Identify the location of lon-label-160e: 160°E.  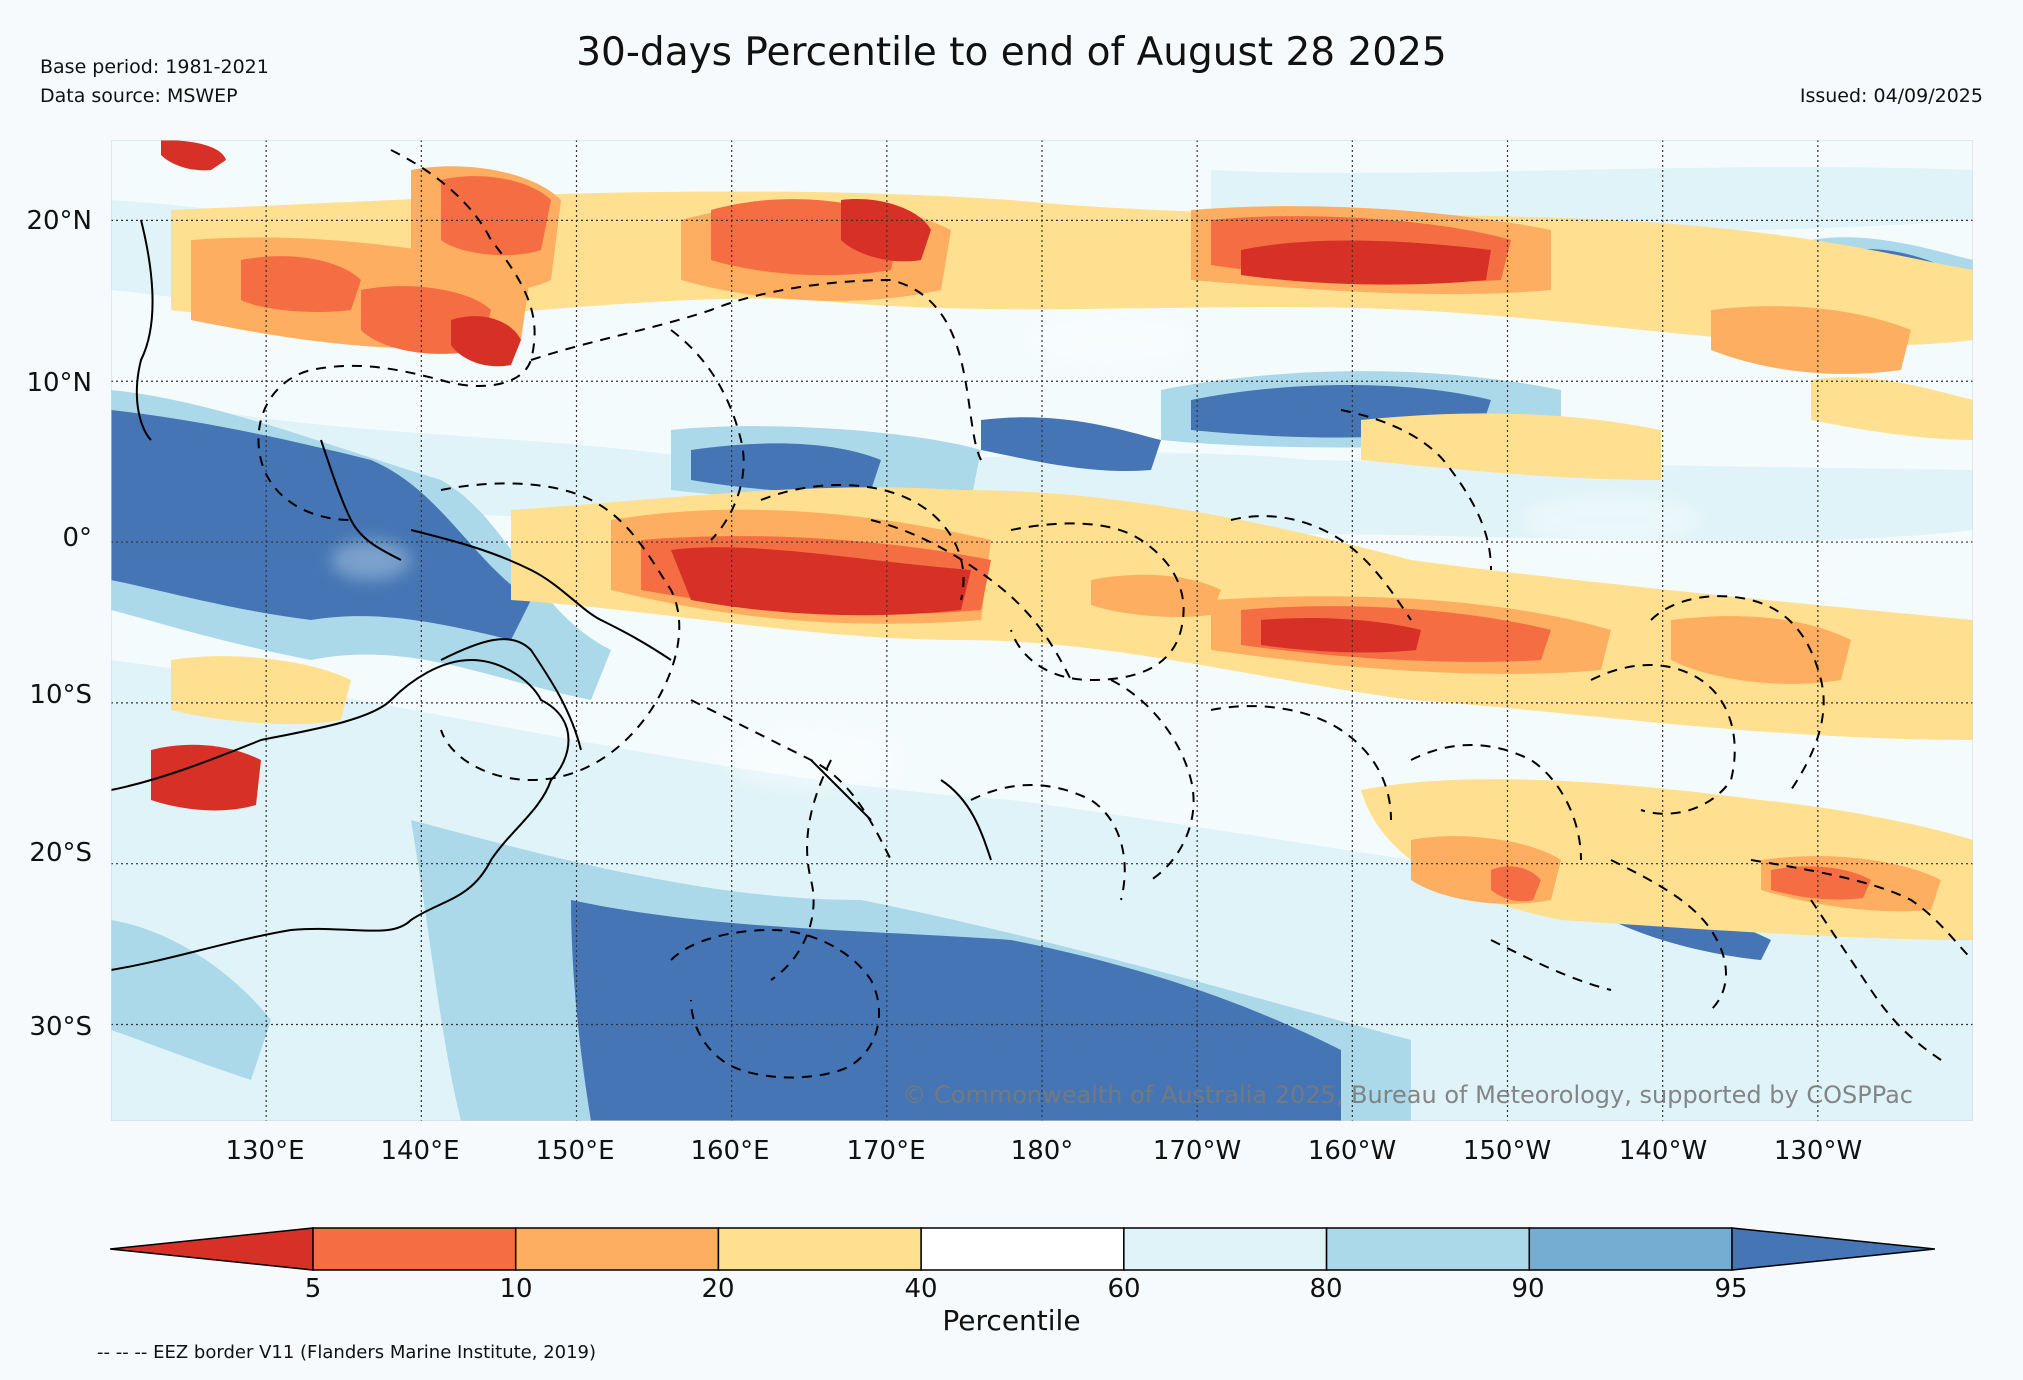
(730, 1151).